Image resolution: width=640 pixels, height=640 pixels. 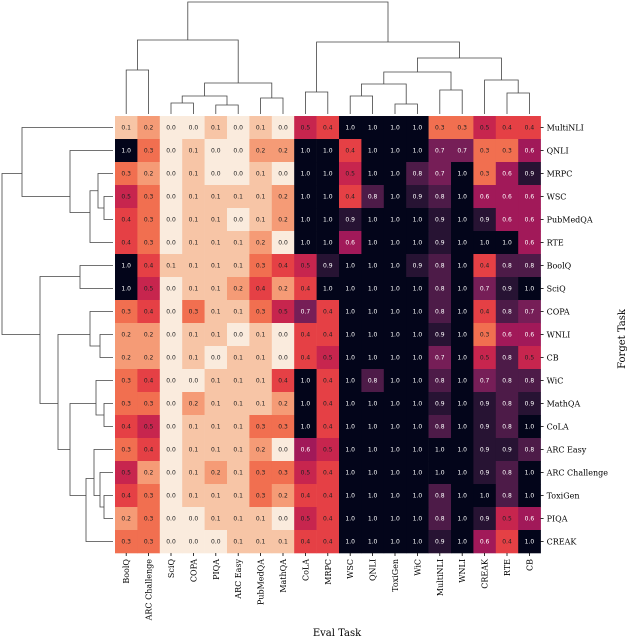 What do you see at coordinates (306, 128) in the screenshot?
I see `cell-value-label: 0.5` at bounding box center [306, 128].